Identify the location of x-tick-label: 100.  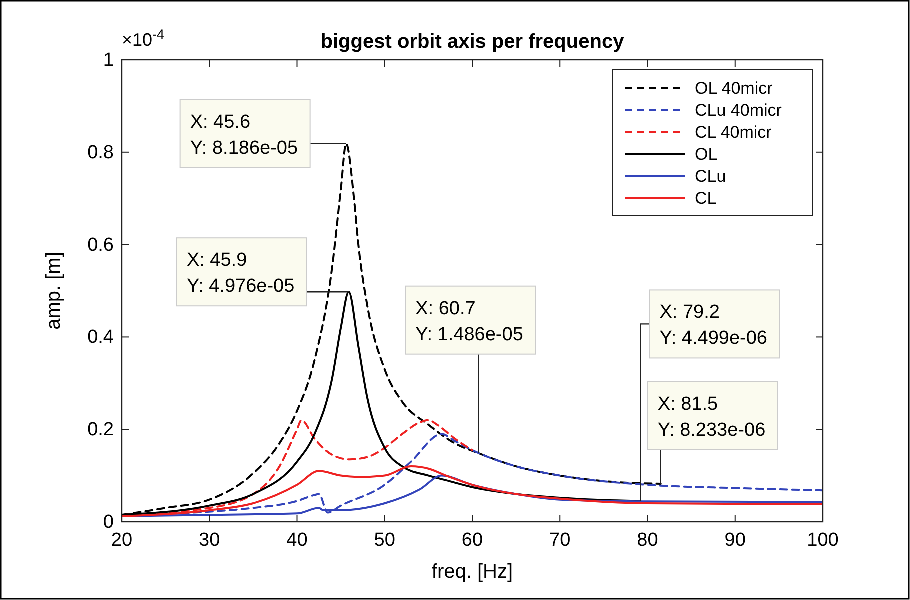
(823, 540).